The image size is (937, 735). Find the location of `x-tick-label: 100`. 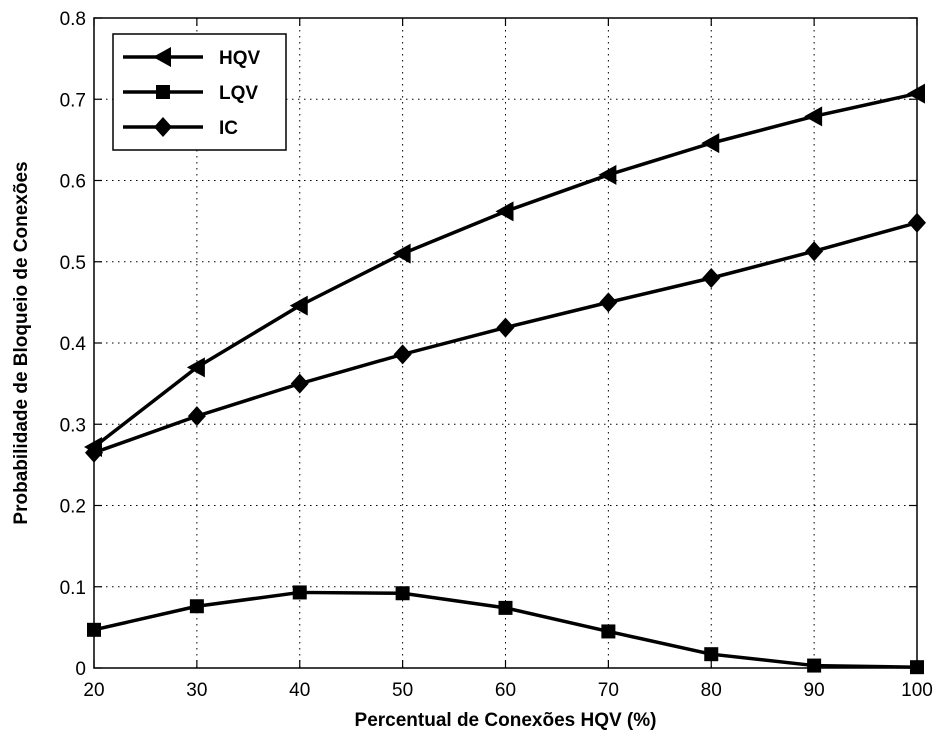

x-tick-label: 100 is located at coordinates (917, 690).